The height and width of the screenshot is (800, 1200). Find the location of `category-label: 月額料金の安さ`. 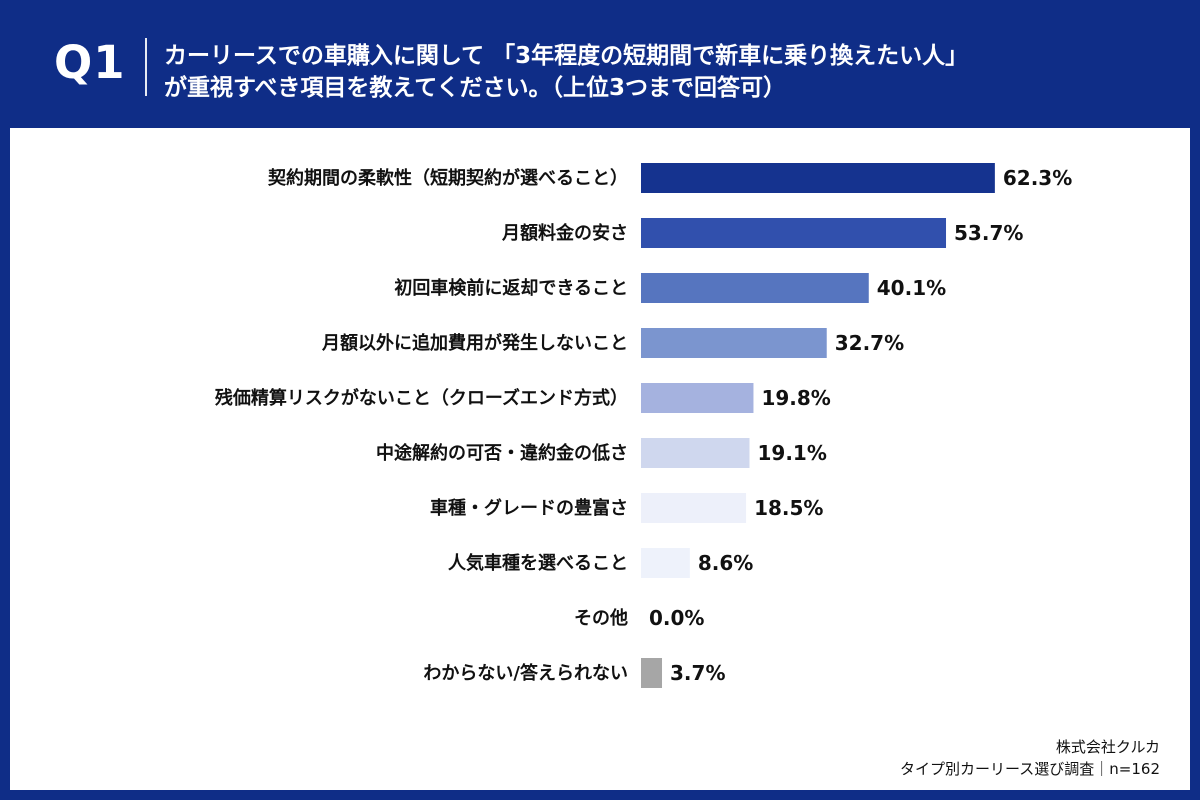

category-label: 月額料金の安さ is located at coordinates (564, 233).